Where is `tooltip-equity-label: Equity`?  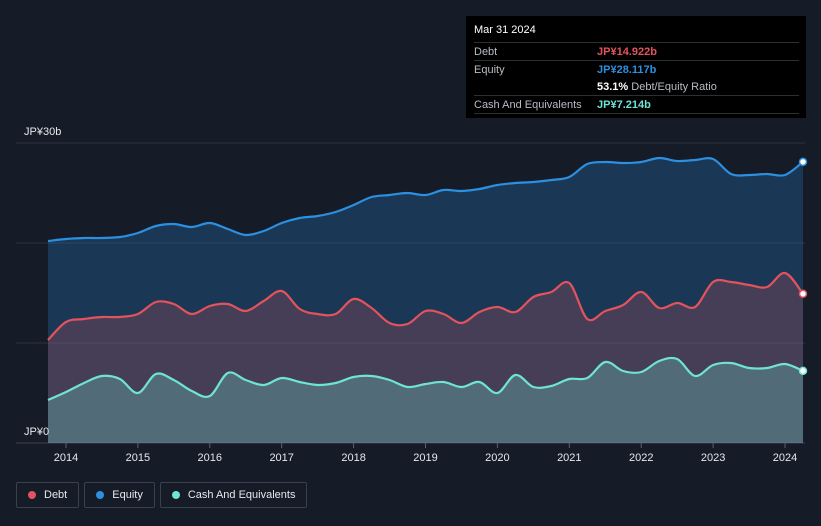
tooltip-equity-label: Equity is located at coordinates (489, 69).